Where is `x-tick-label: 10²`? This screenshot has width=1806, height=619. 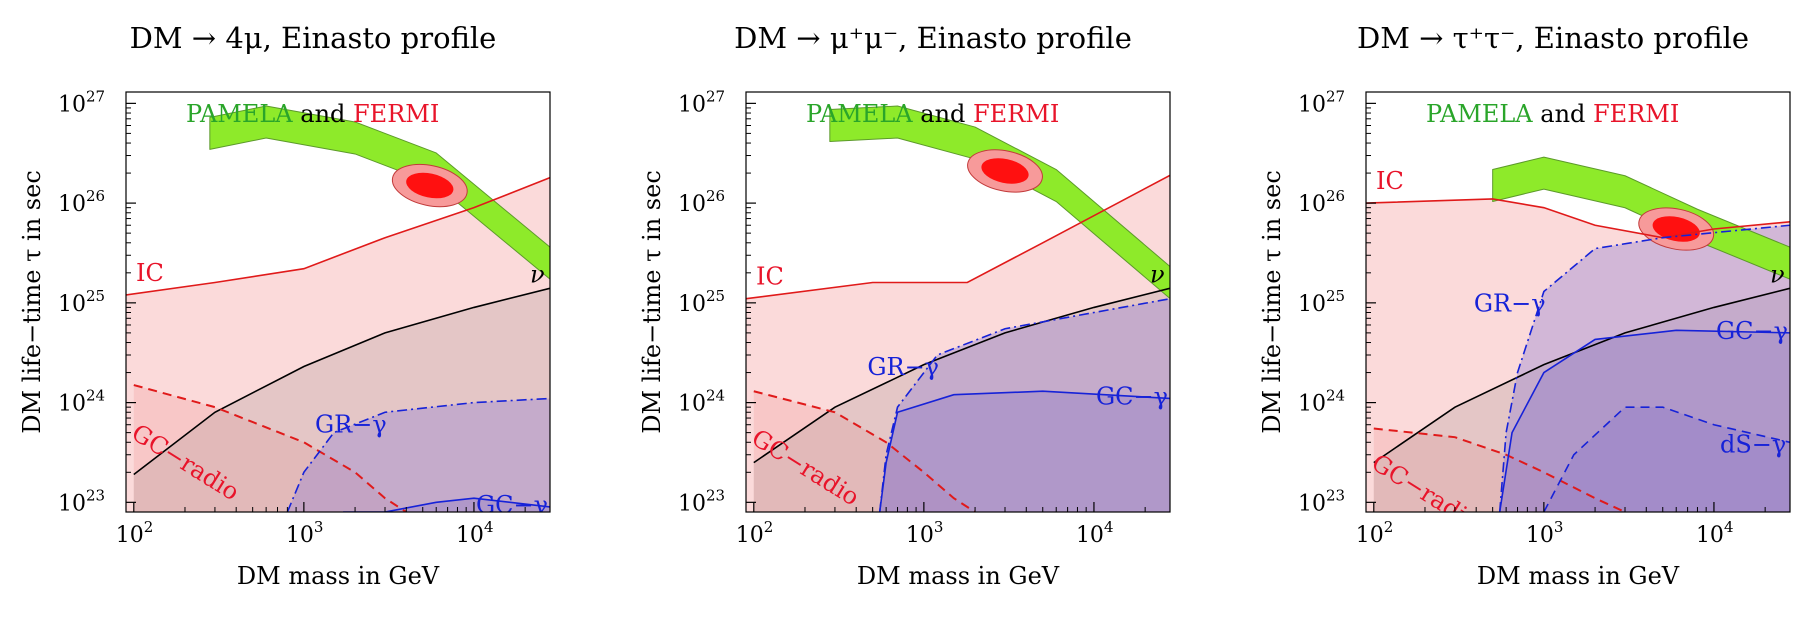 x-tick-label: 10² is located at coordinates (1375, 533).